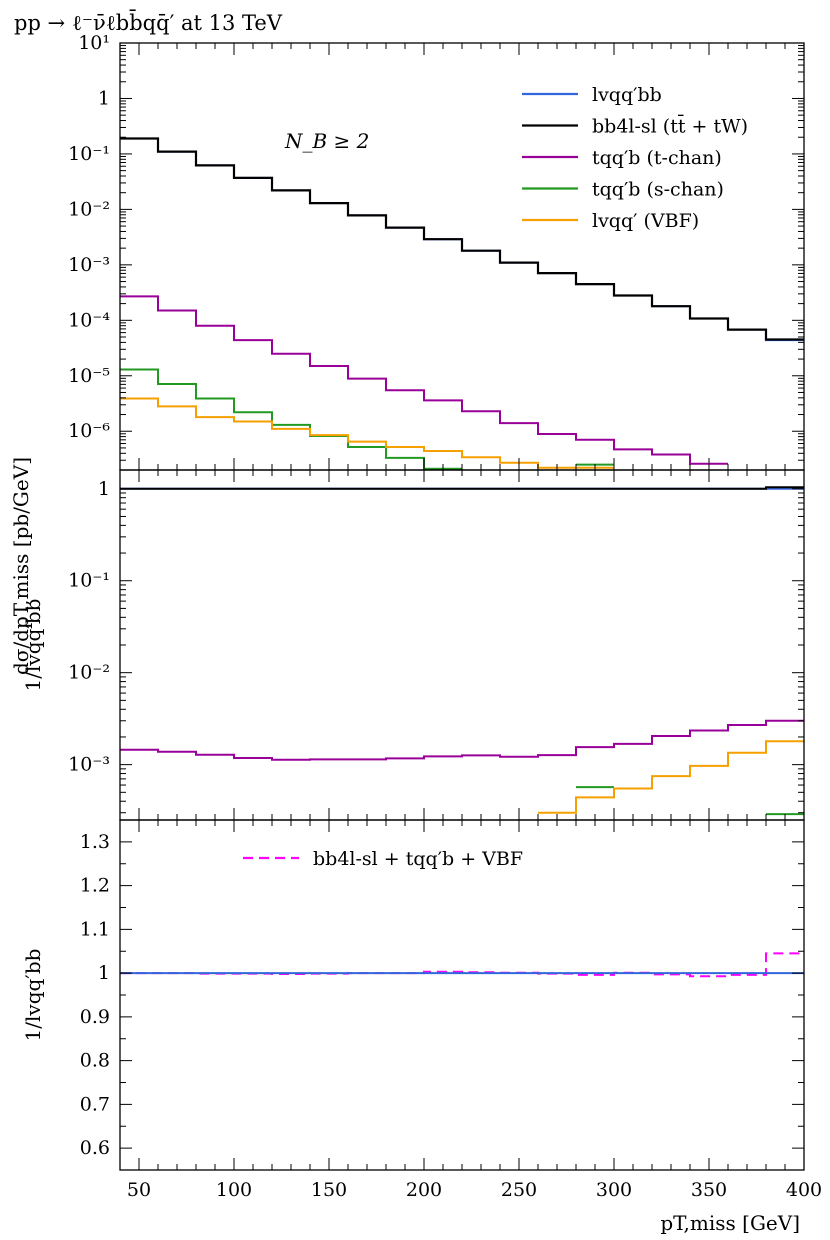 Image resolution: width=830 pixels, height=1240 pixels. Describe the element at coordinates (95, 1017) in the screenshot. I see `y-tick-label: 0.9` at that location.